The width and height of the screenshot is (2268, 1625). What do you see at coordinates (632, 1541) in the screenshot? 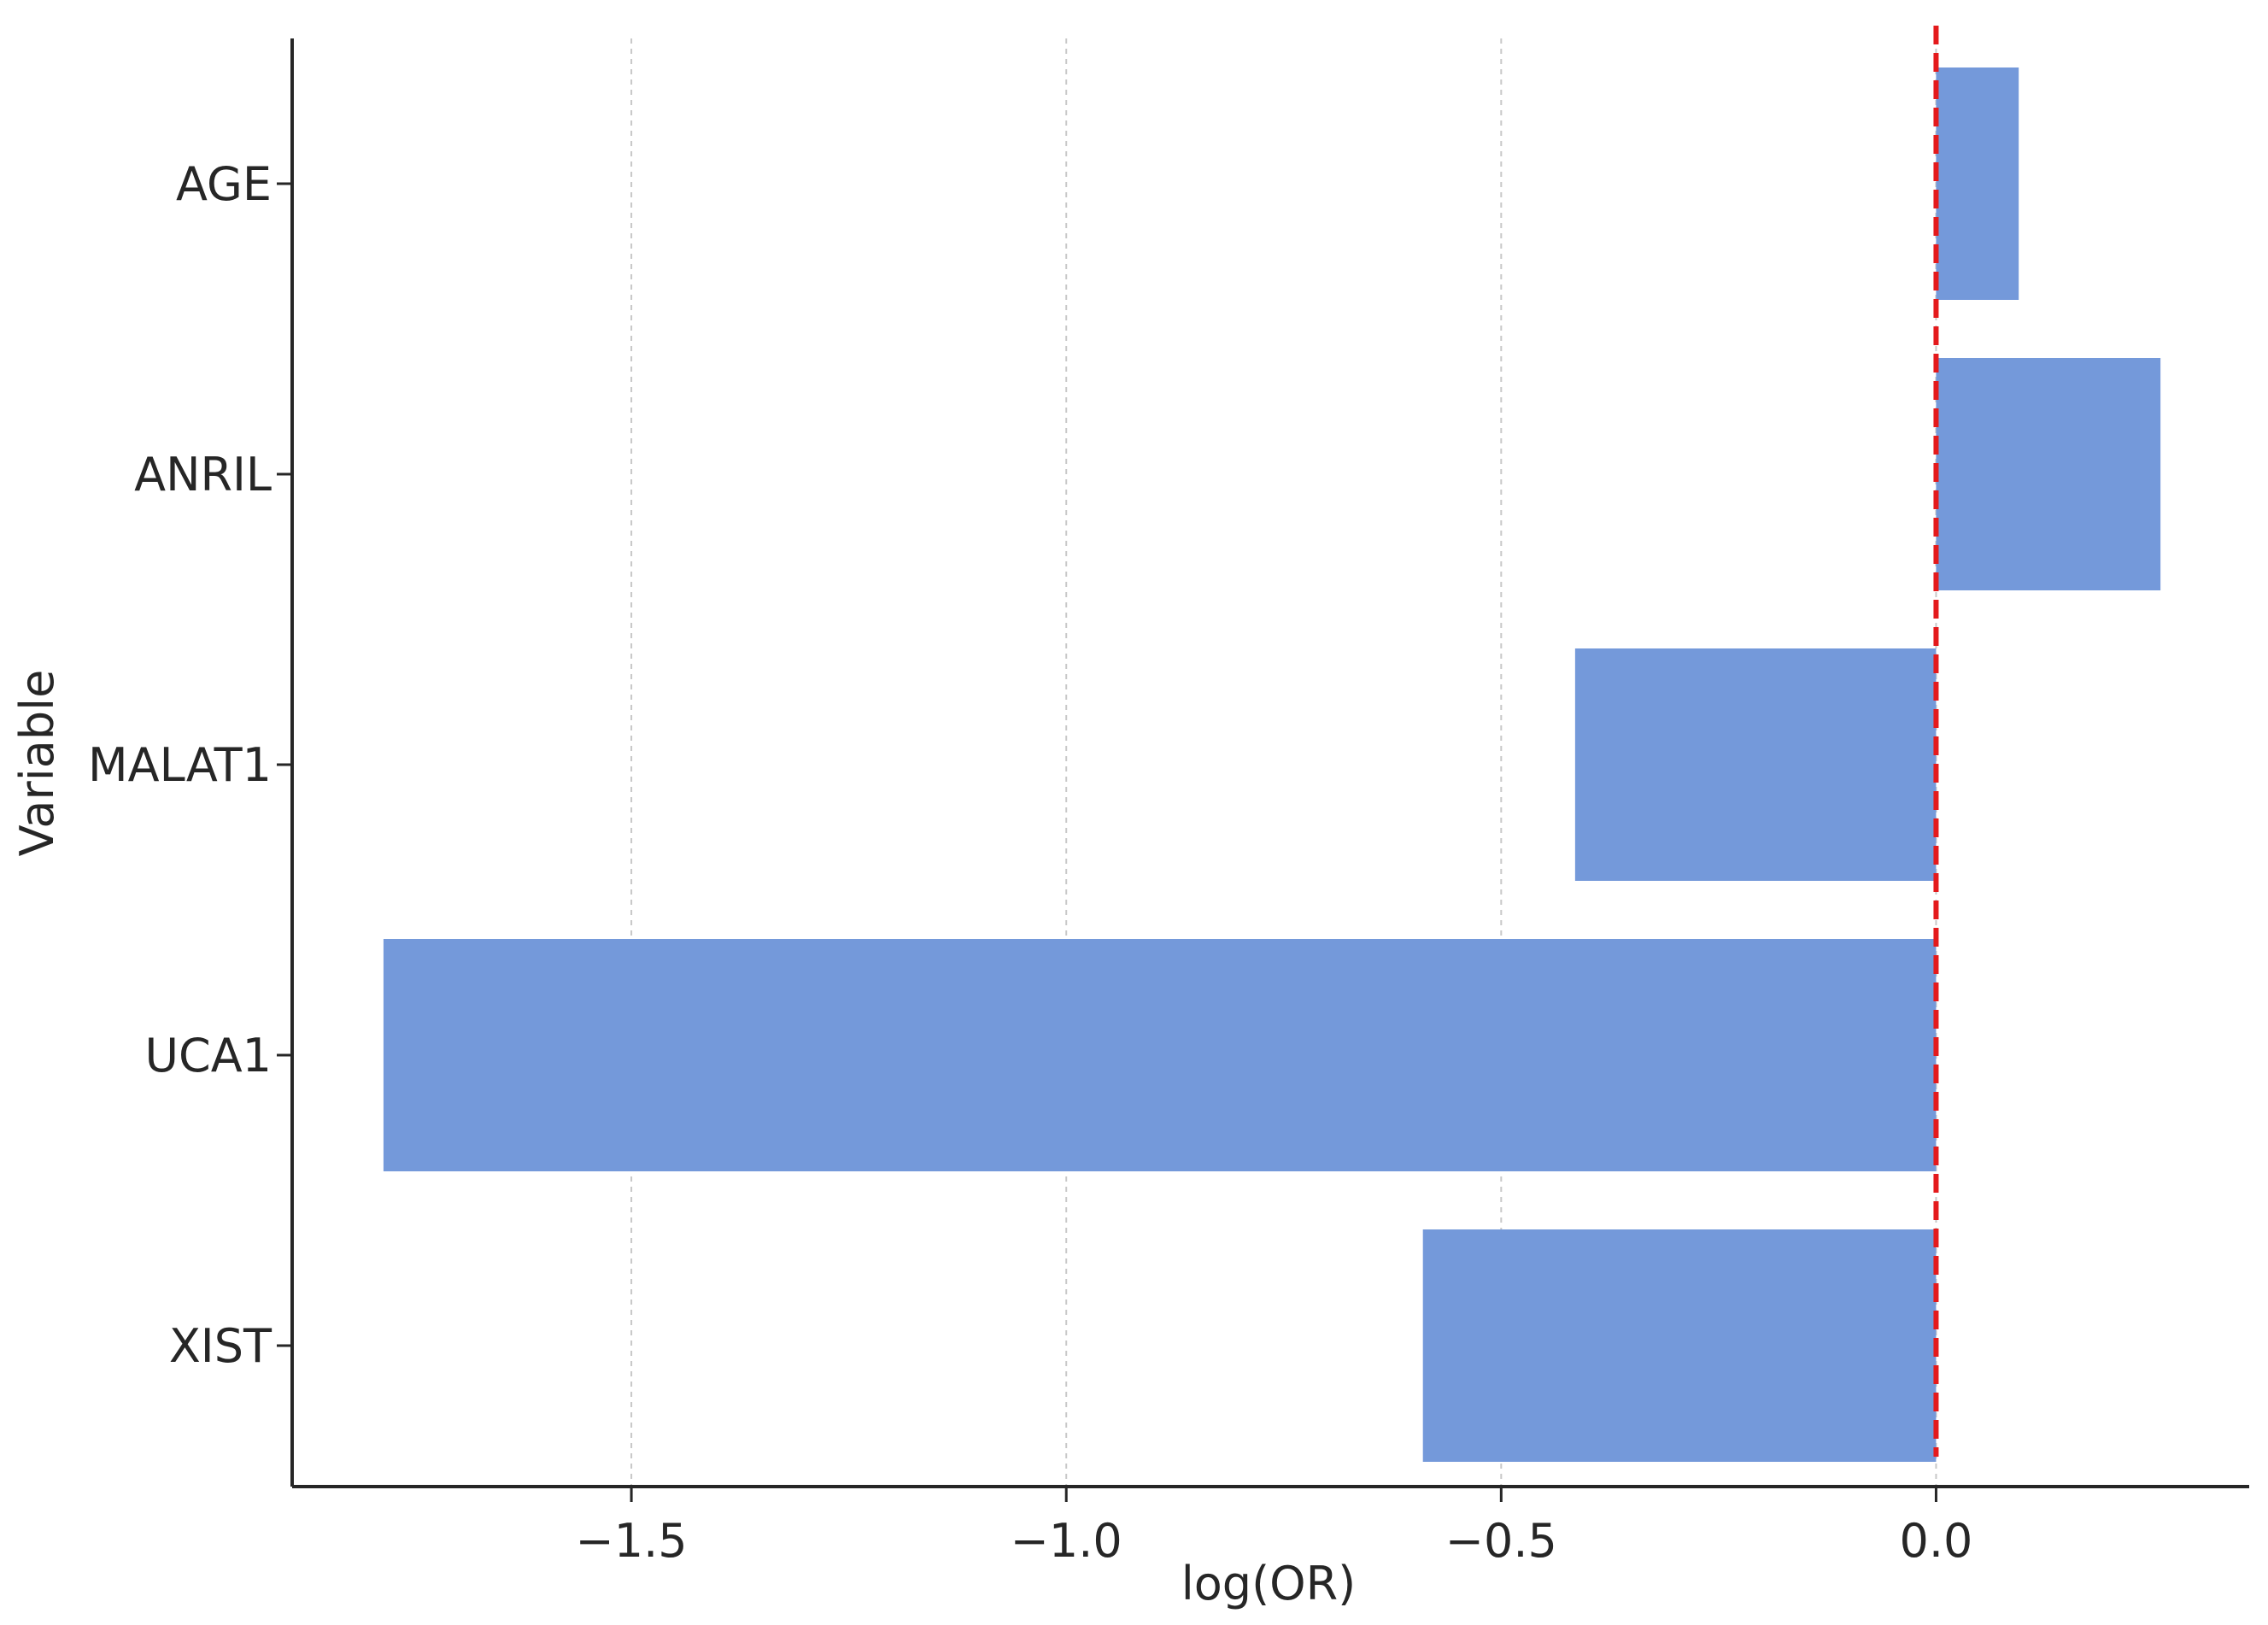
I see `x-tick-label: −1.5` at bounding box center [632, 1541].